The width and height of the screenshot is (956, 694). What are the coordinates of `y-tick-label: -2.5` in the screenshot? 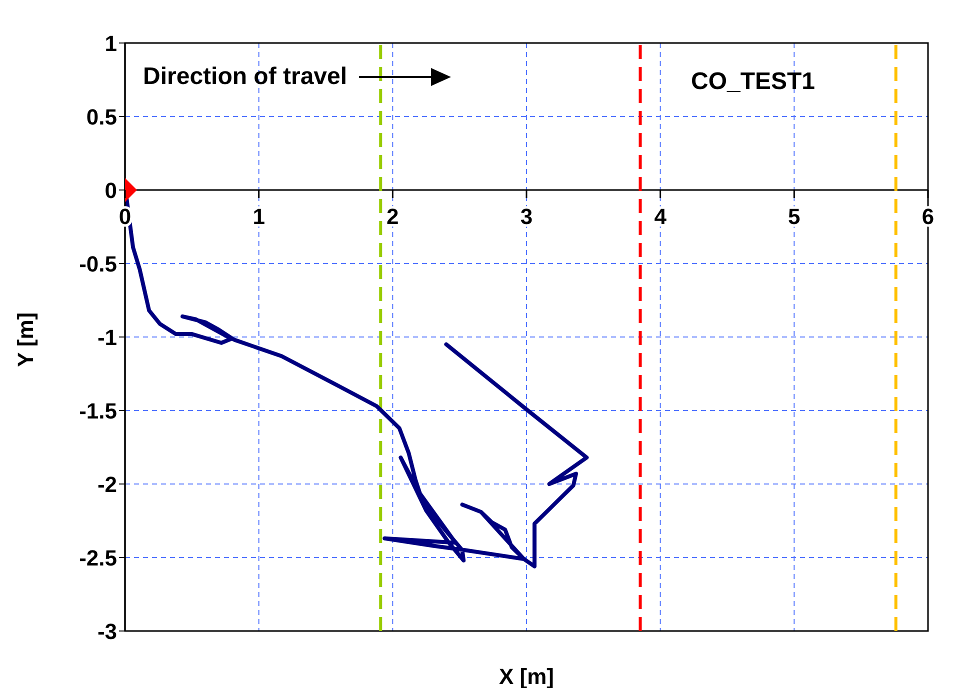 It's located at (98, 557).